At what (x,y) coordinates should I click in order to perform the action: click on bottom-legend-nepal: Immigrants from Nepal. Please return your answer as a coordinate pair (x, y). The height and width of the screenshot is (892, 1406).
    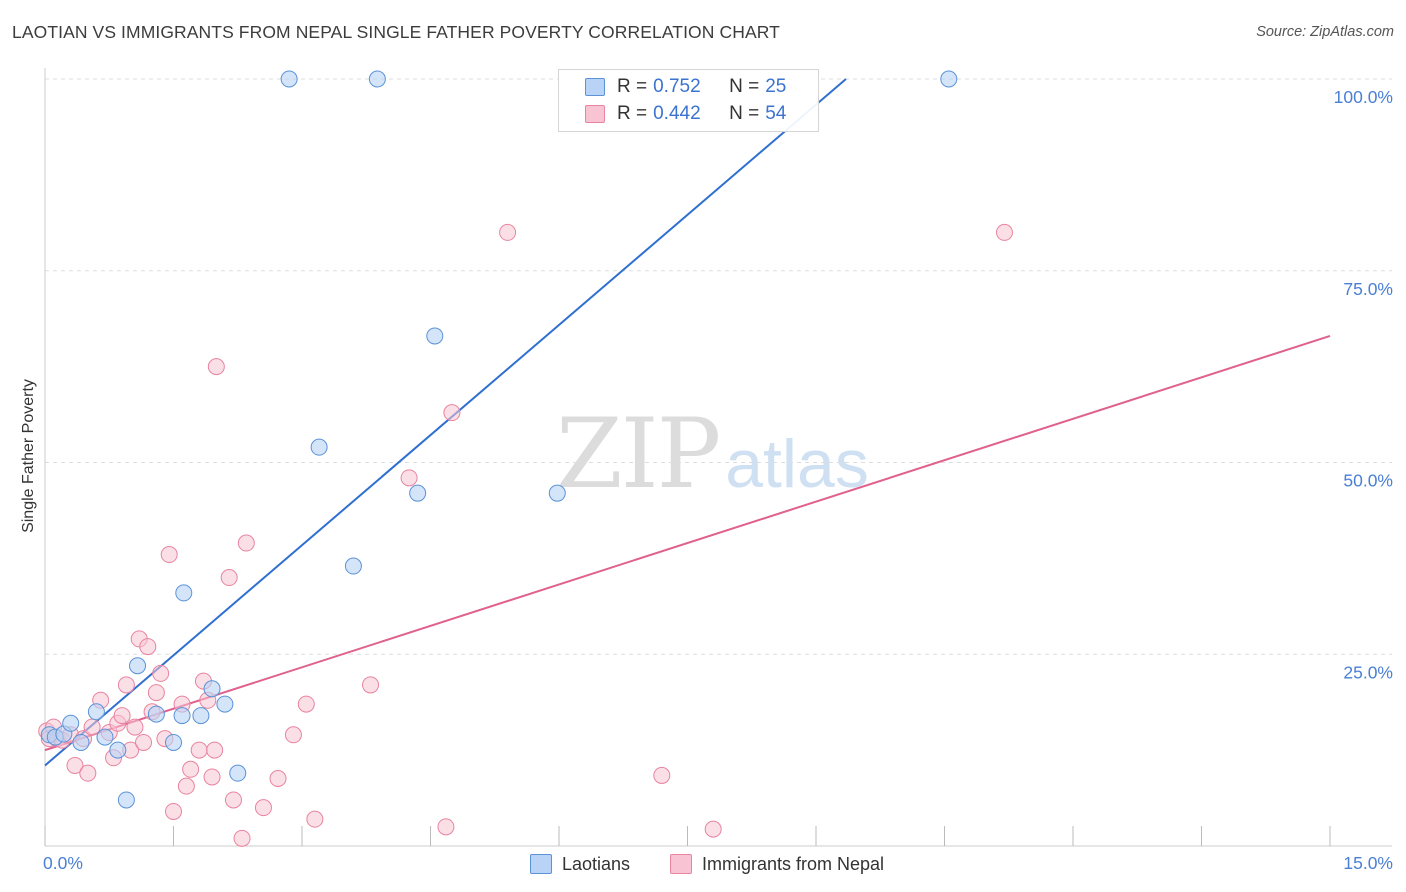
    Looking at the image, I should click on (777, 864).